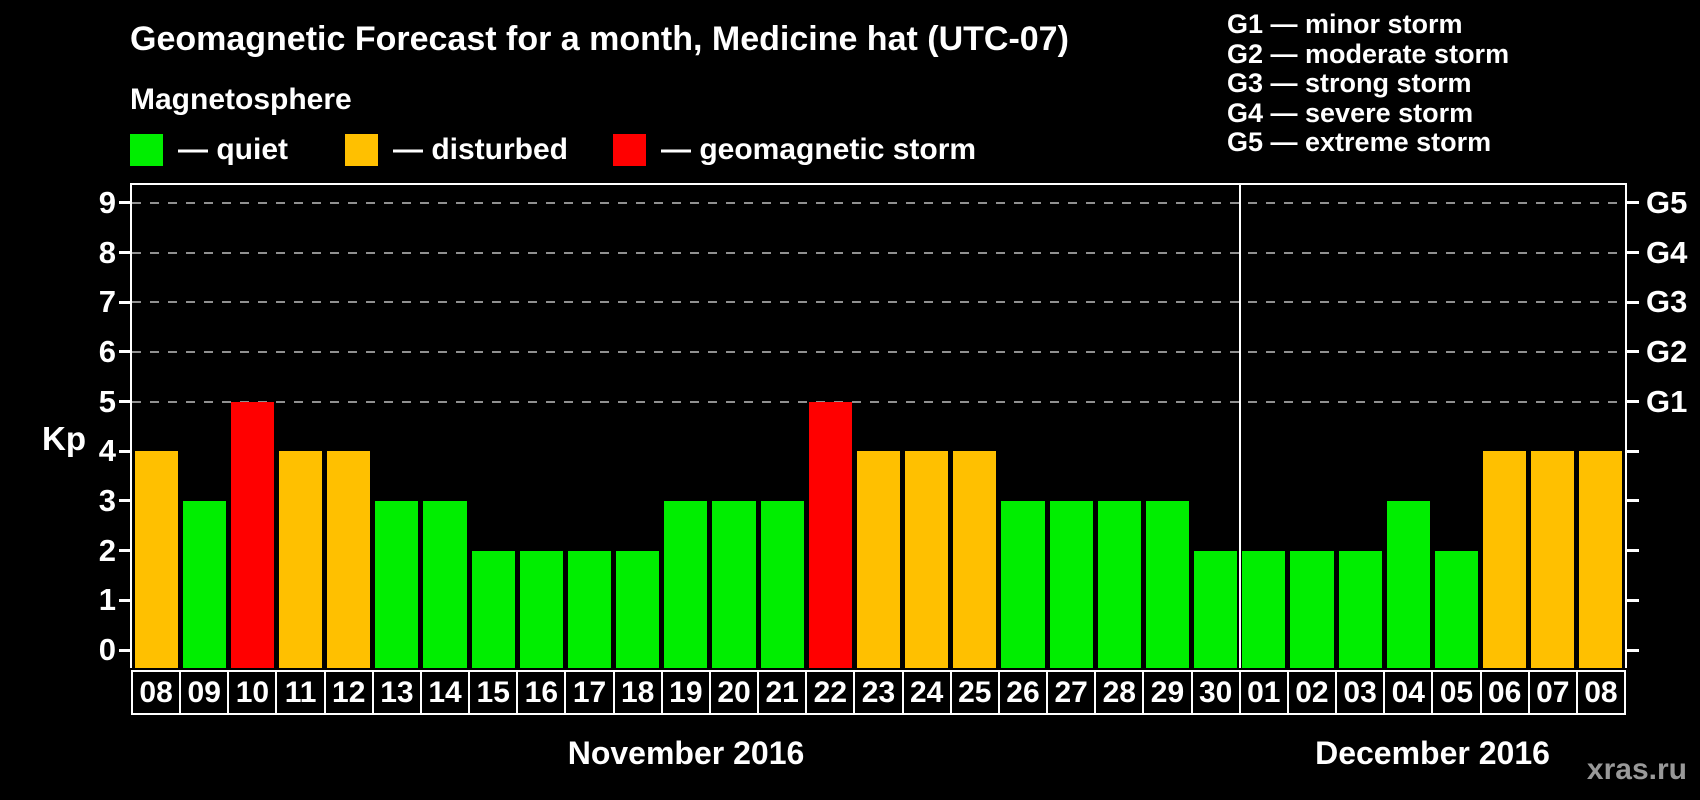  I want to click on g-level-label: G2, so click(1667, 351).